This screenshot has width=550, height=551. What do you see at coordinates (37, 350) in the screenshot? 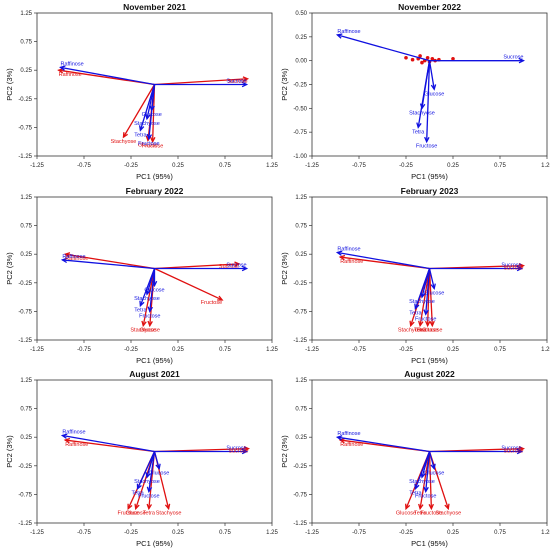
I see `x-tick-label: -1.25` at bounding box center [37, 350].